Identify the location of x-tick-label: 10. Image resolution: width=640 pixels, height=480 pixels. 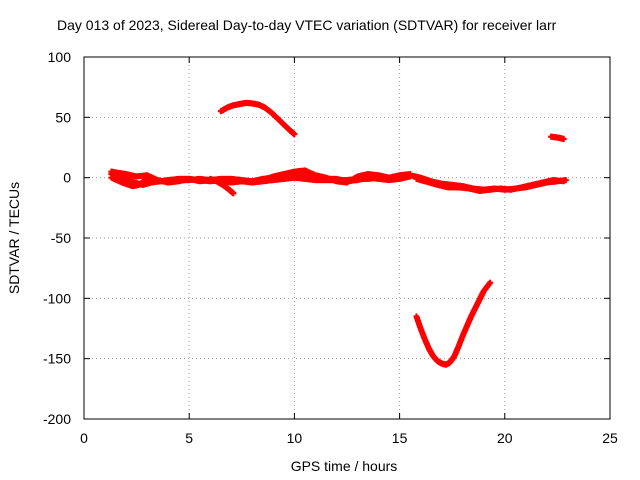
(295, 438).